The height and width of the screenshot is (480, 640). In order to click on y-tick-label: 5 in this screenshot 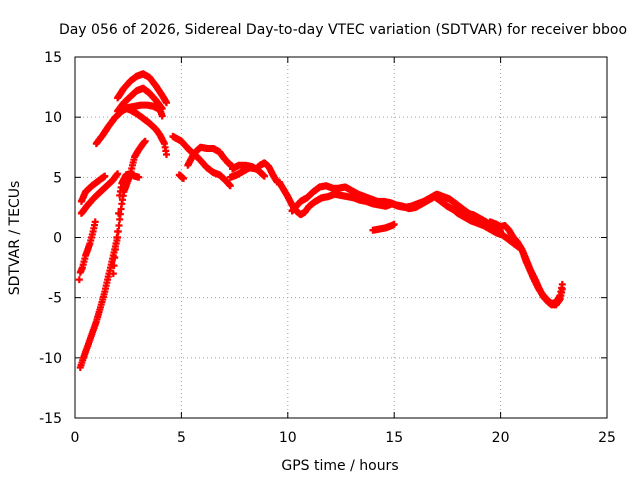, I will do `click(57, 178)`.